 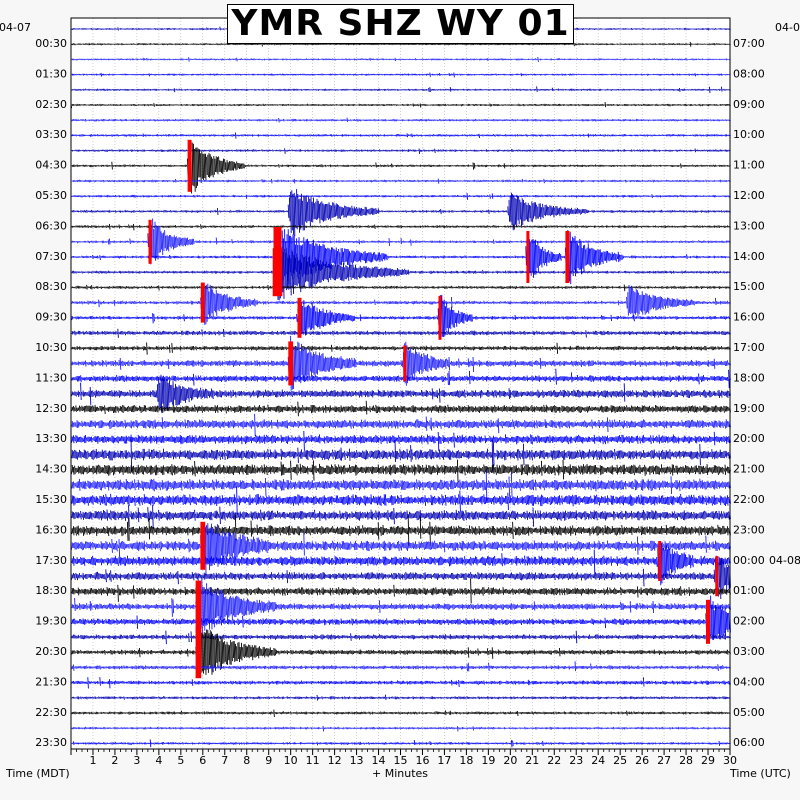 What do you see at coordinates (760, 773) in the screenshot?
I see `right-axis-title: Time (UTC)` at bounding box center [760, 773].